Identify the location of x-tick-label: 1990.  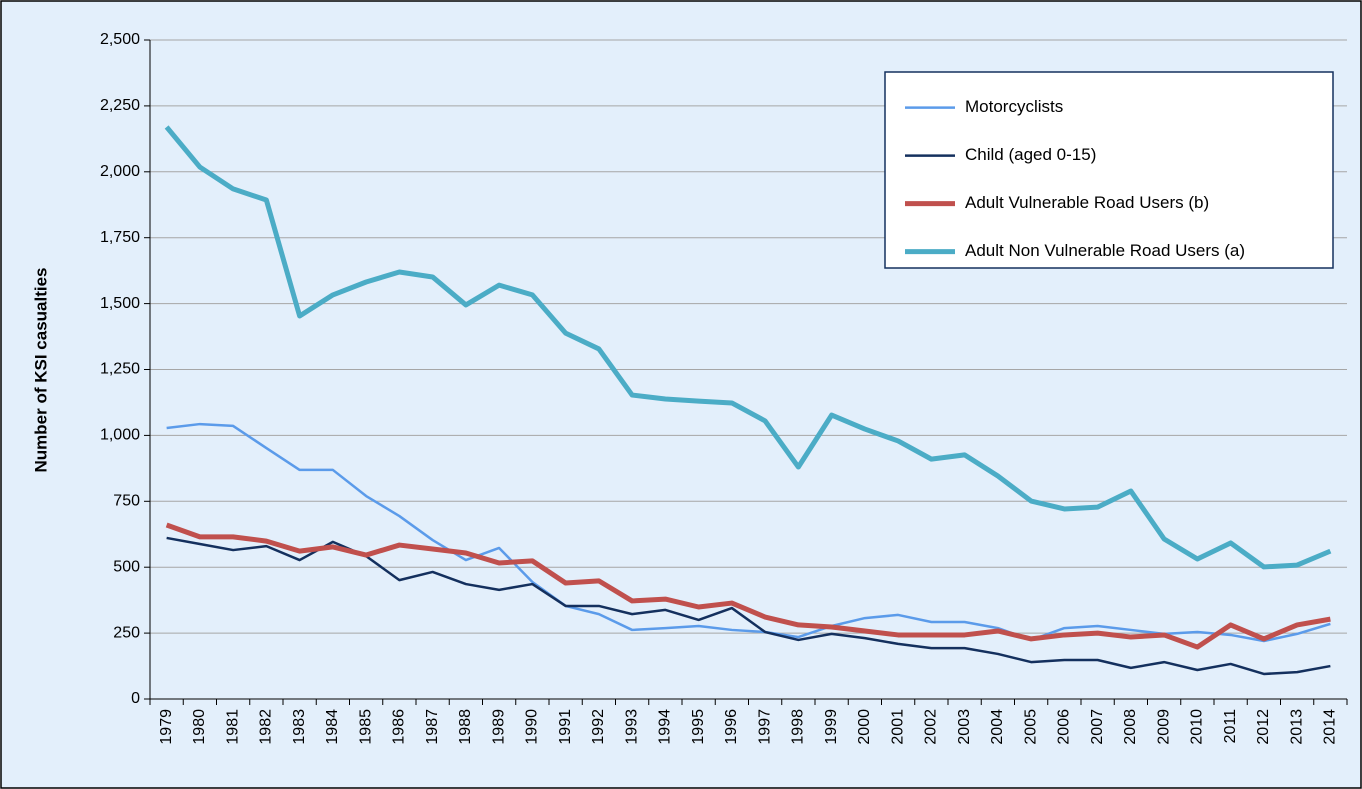
(532, 727).